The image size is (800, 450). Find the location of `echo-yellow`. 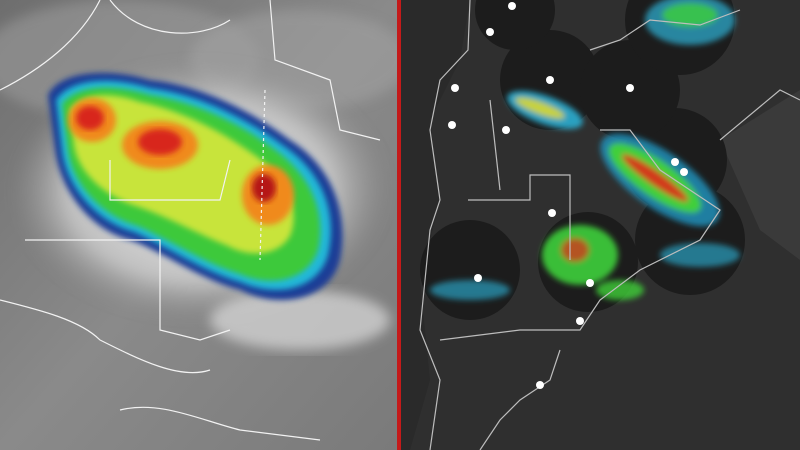

echo-yellow is located at coordinates (540, 108).